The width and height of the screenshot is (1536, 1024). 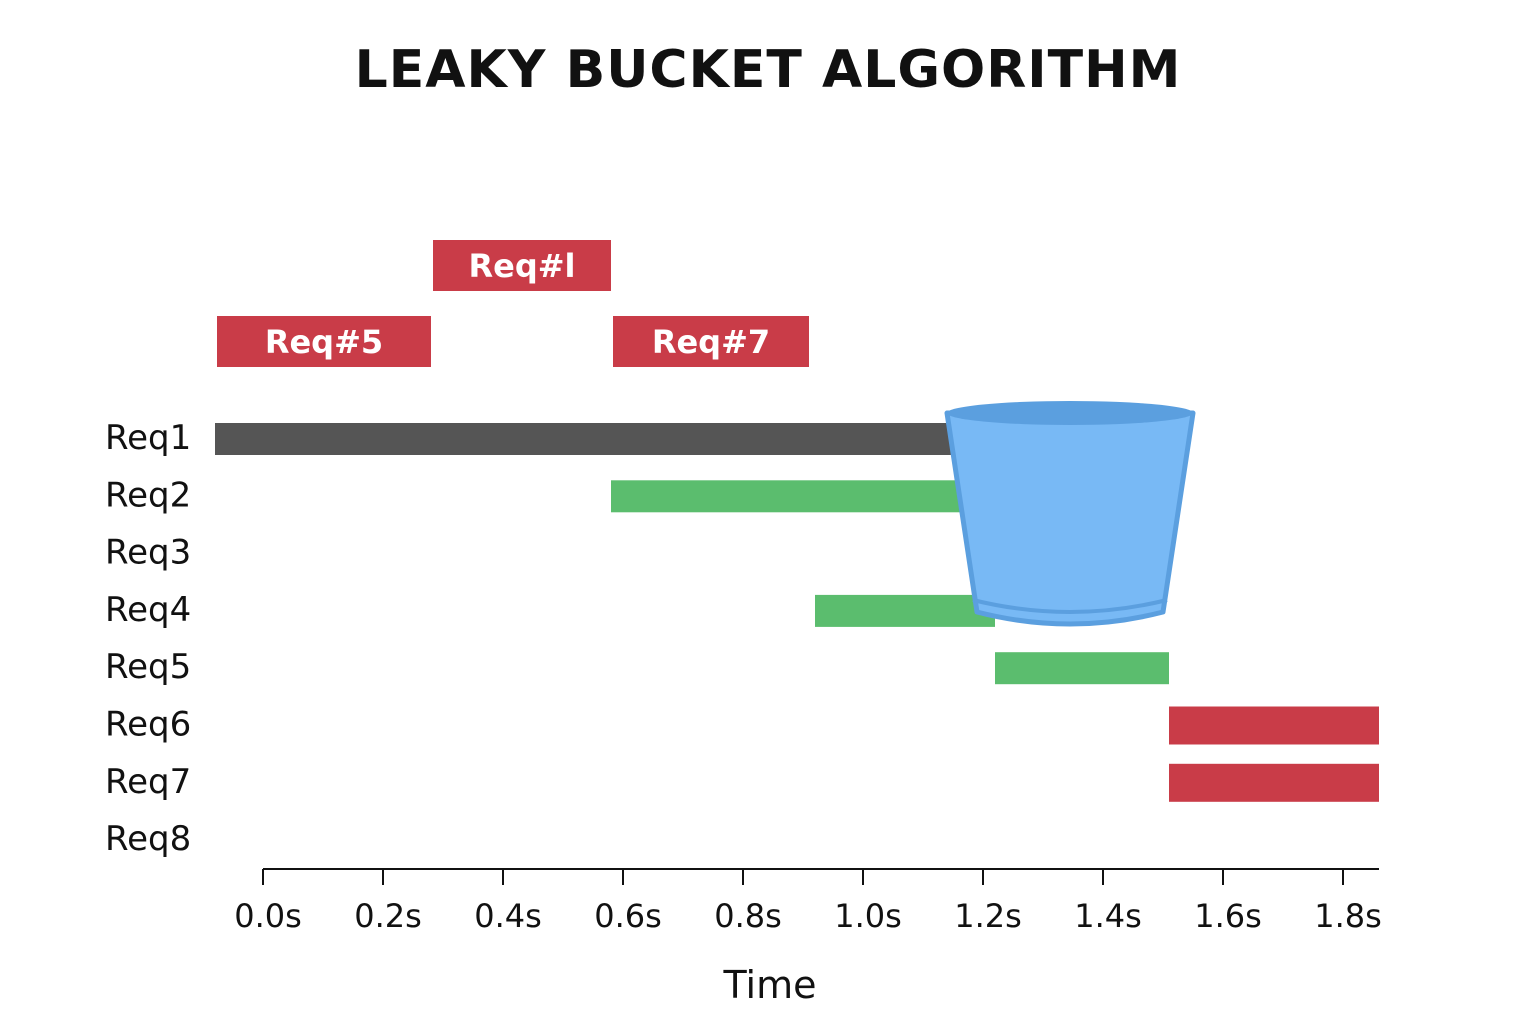 I want to click on tick-label: 0.6s, so click(x=628, y=916).